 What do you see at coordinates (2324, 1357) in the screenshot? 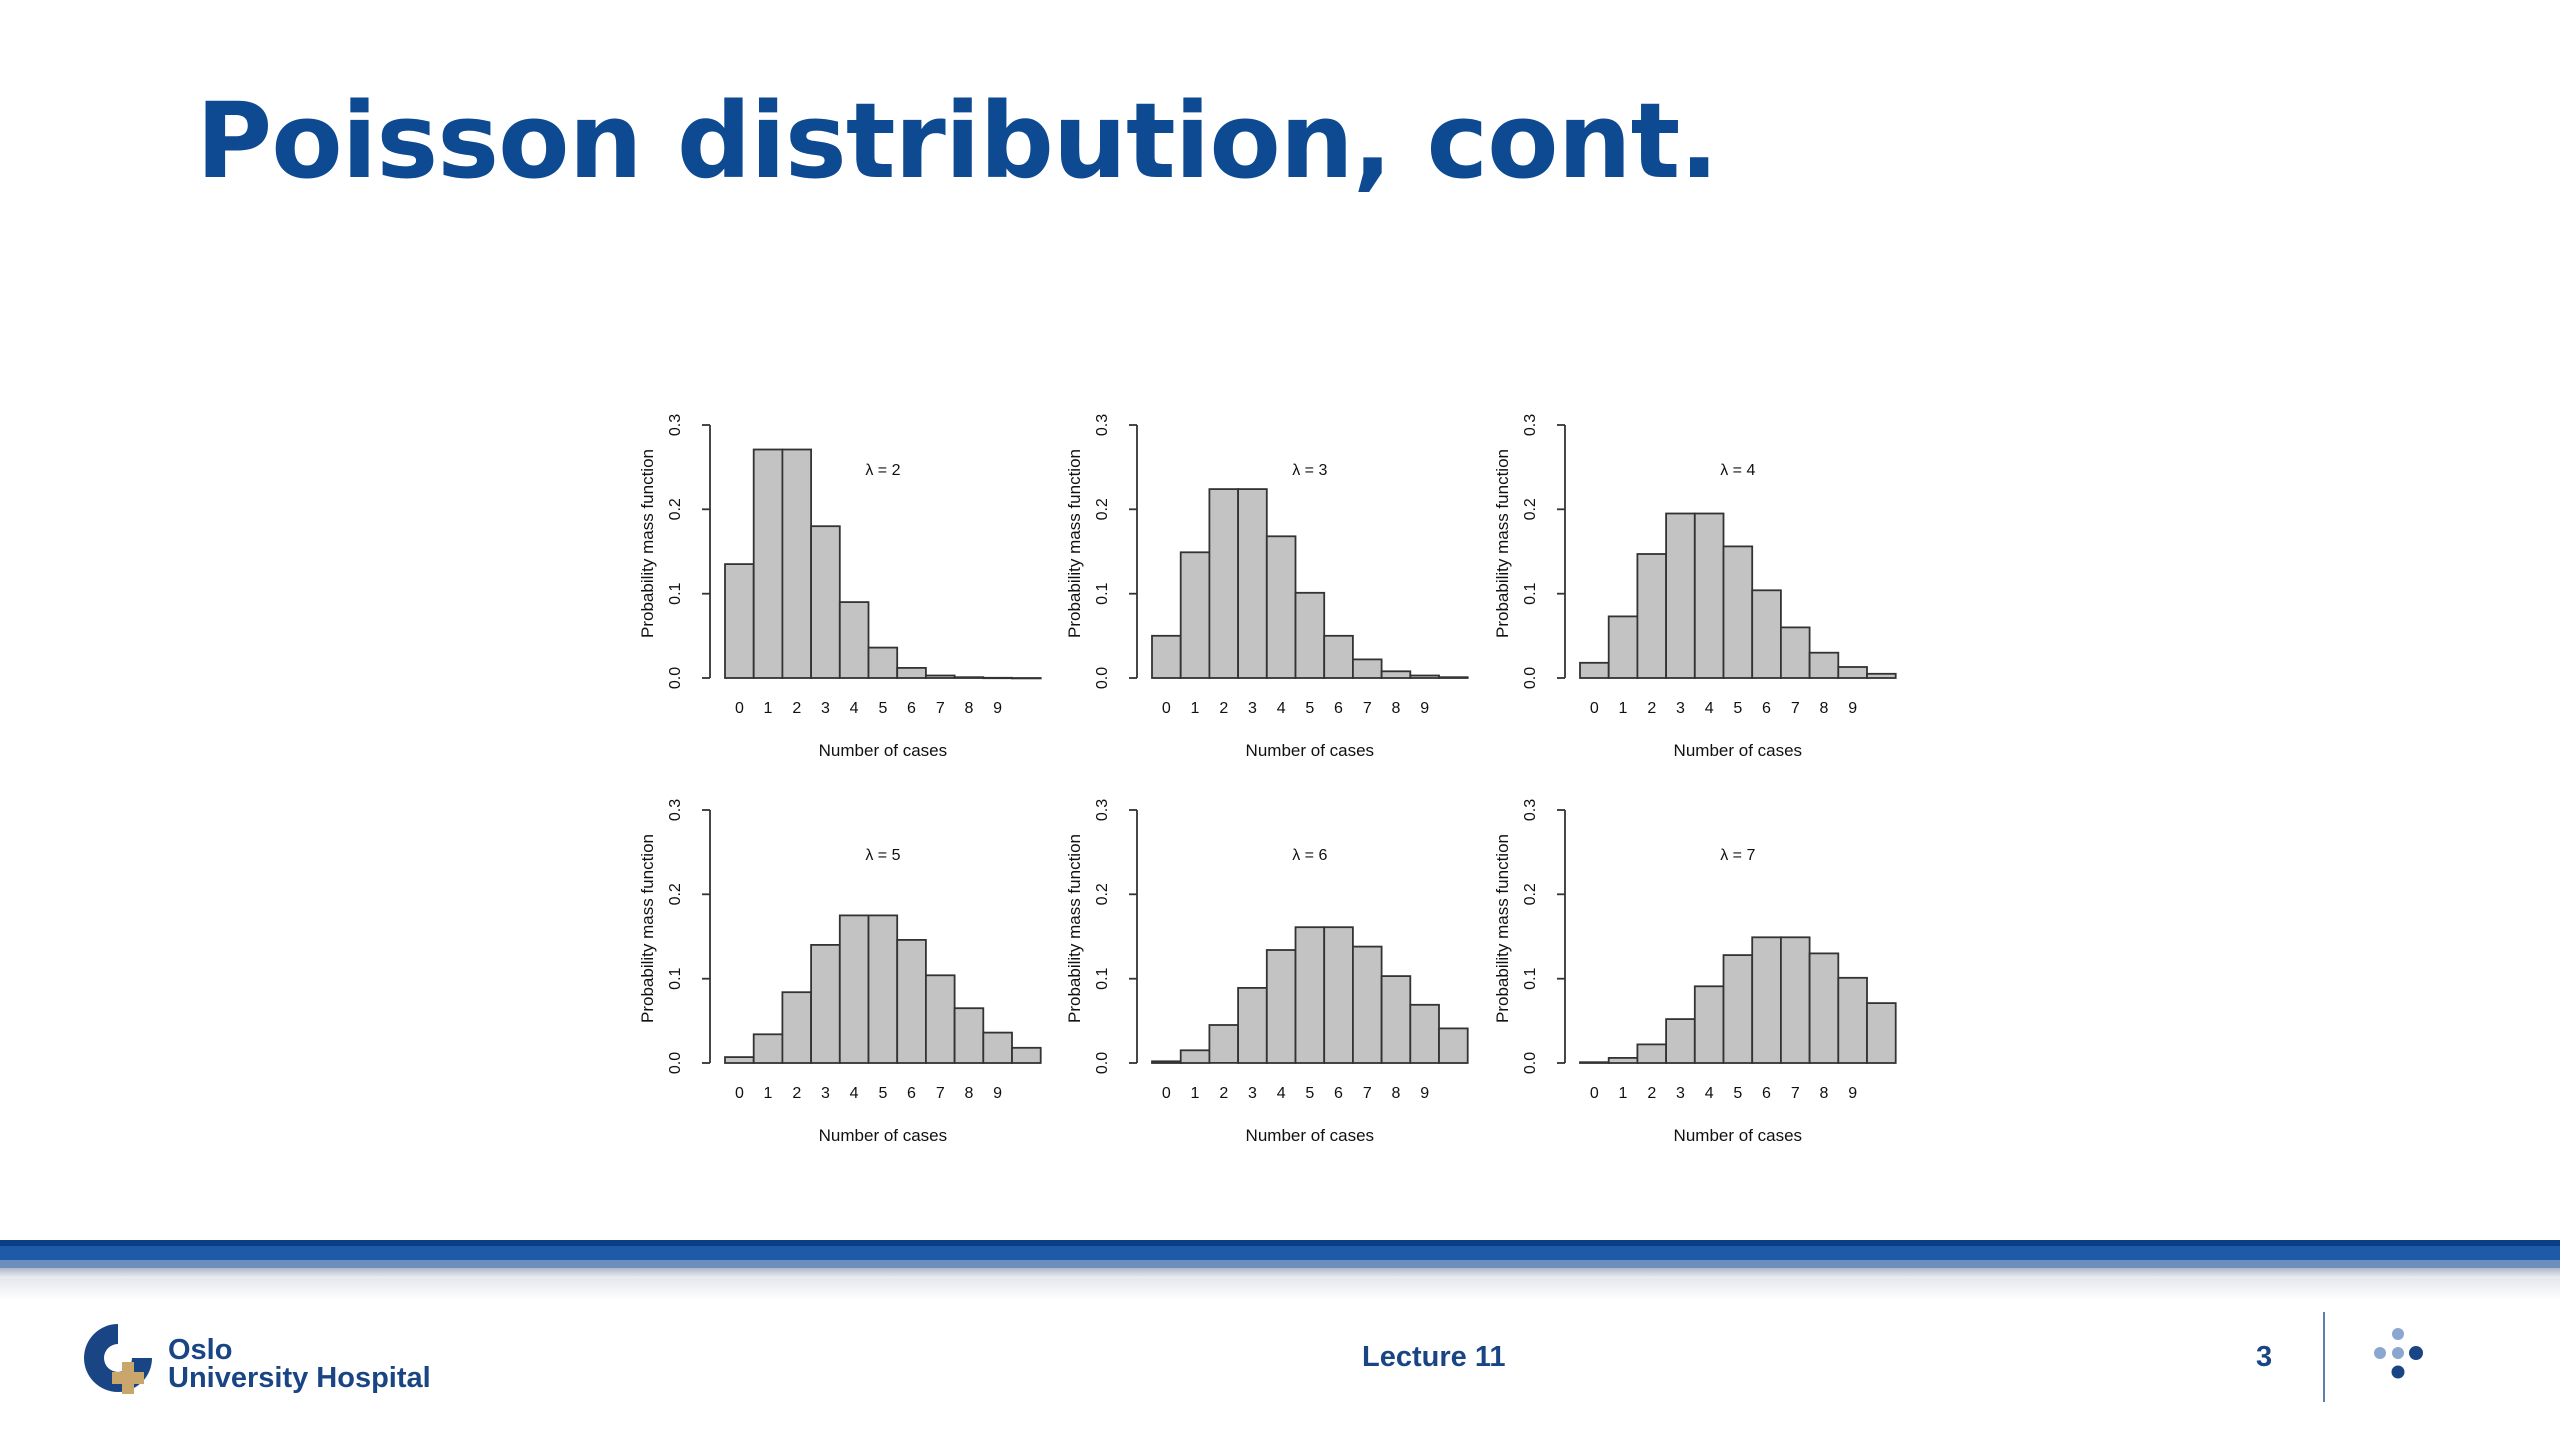
I see `footer-divider` at bounding box center [2324, 1357].